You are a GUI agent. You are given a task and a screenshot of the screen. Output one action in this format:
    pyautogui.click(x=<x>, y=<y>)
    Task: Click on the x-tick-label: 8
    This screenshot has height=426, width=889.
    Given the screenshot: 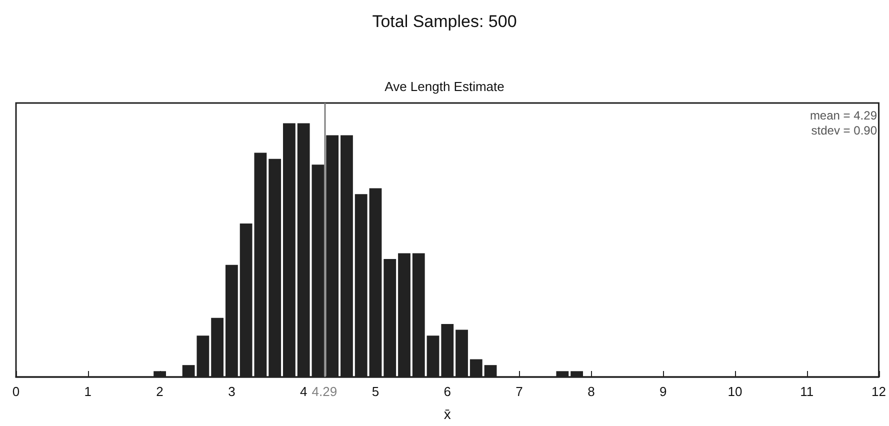 What is the action you would take?
    pyautogui.click(x=591, y=391)
    